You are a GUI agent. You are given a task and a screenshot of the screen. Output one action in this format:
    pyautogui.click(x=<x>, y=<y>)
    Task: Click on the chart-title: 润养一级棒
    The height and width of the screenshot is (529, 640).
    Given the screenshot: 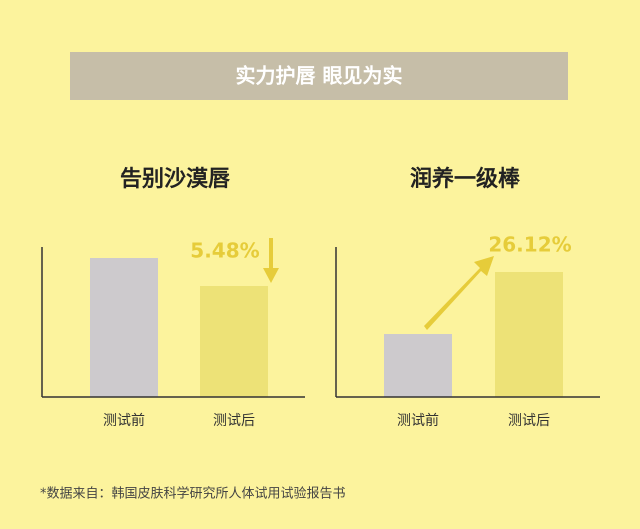 What is the action you would take?
    pyautogui.click(x=465, y=179)
    